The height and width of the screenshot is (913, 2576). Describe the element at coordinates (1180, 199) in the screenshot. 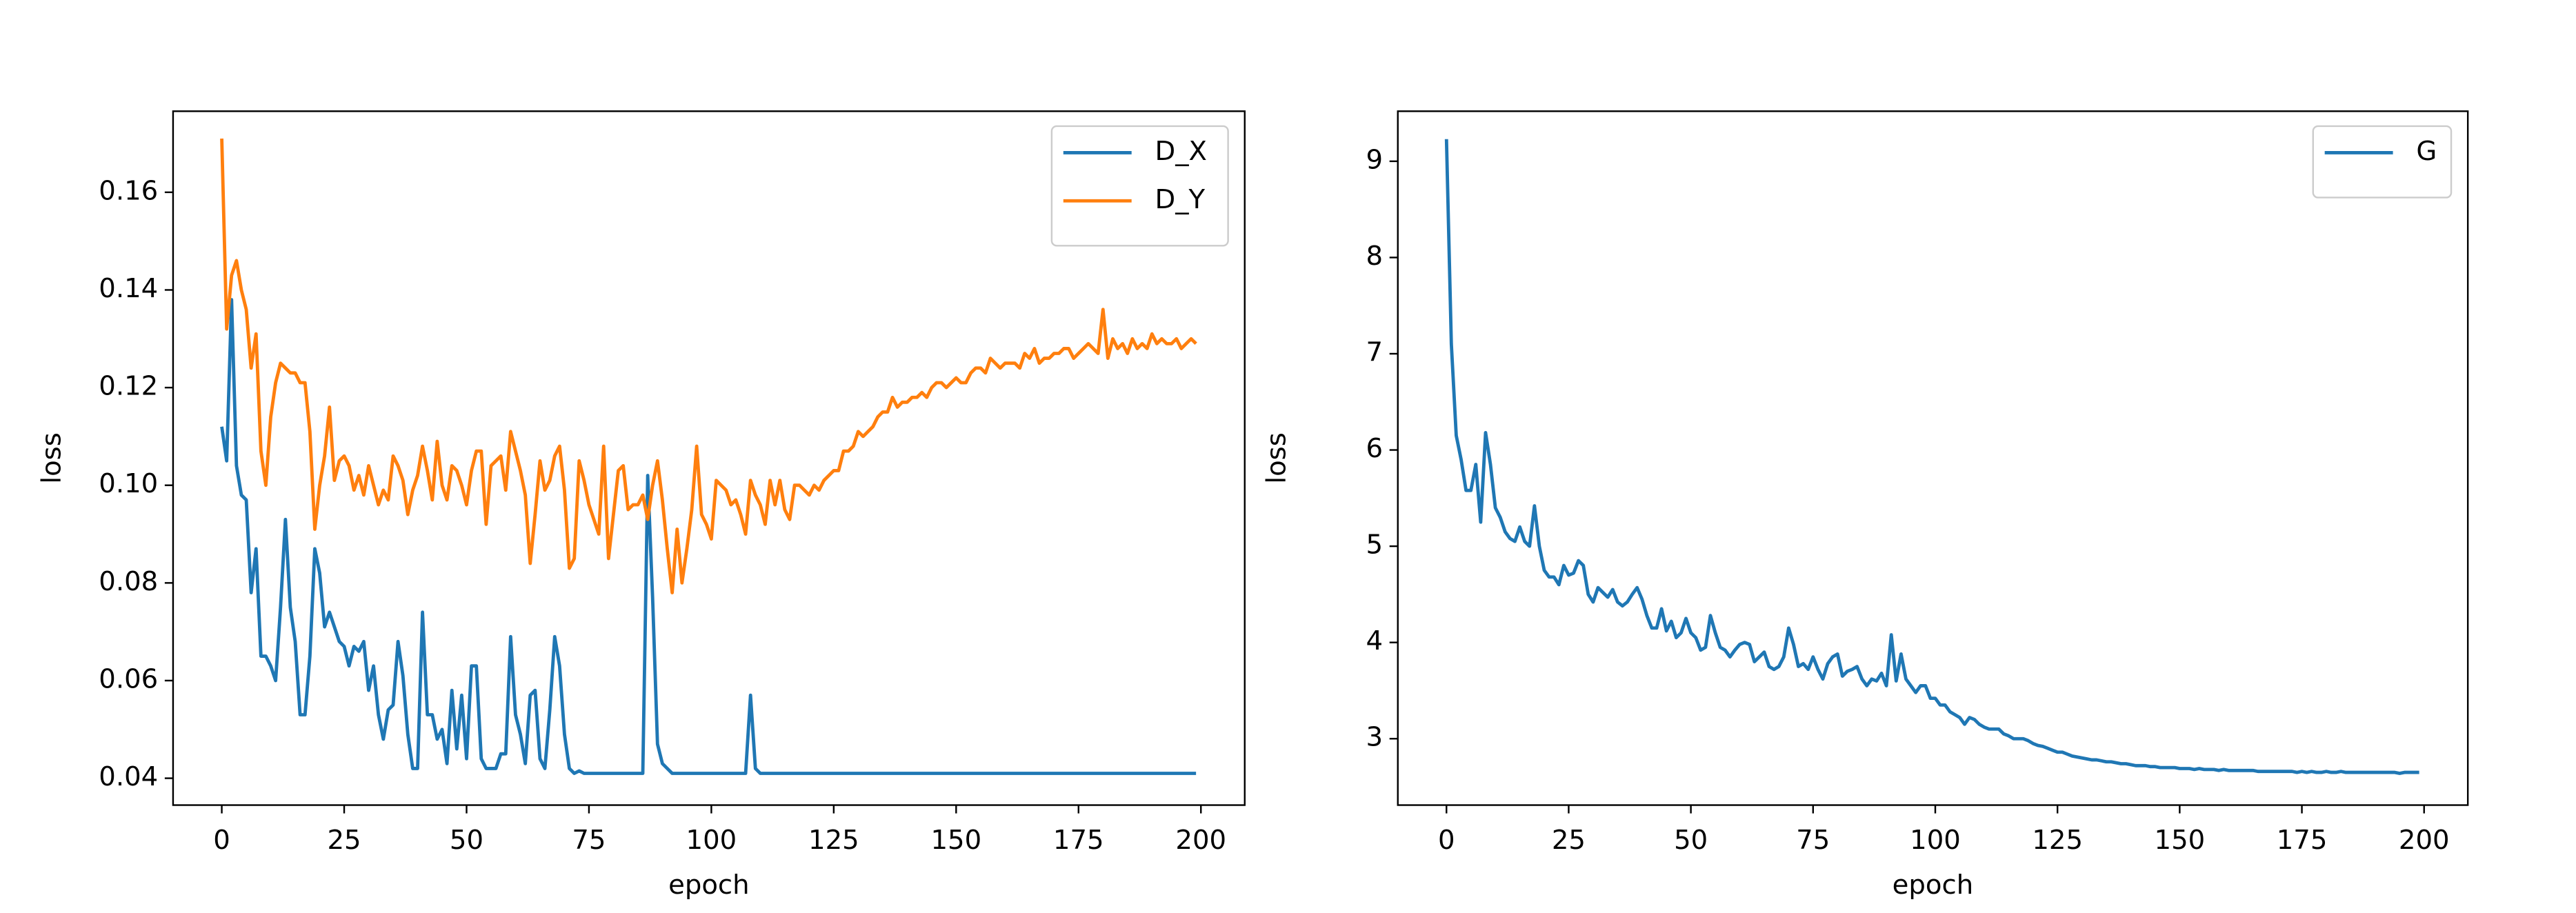

I see `legend-label: D_Y` at that location.